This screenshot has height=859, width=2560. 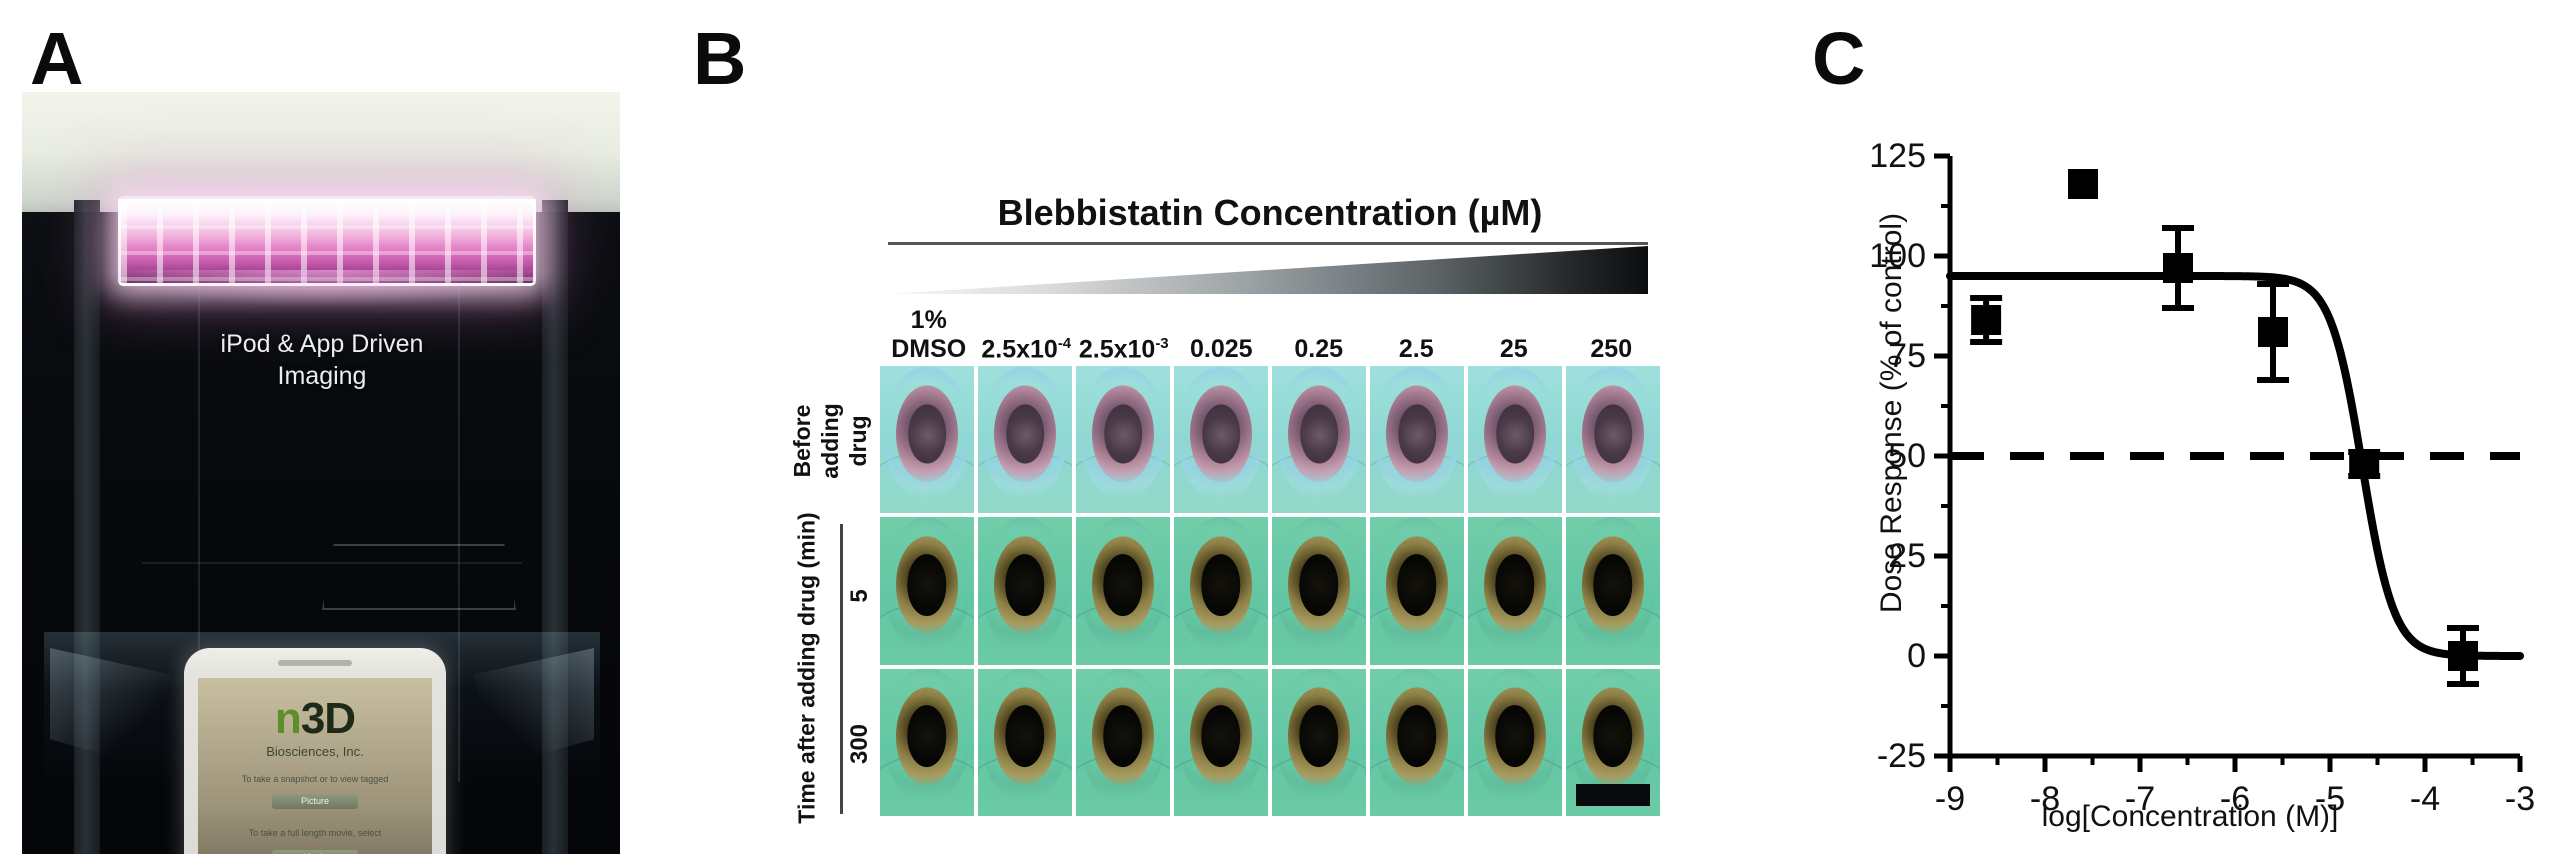 I want to click on data-points-with-error-bars, so click(x=2224, y=428).